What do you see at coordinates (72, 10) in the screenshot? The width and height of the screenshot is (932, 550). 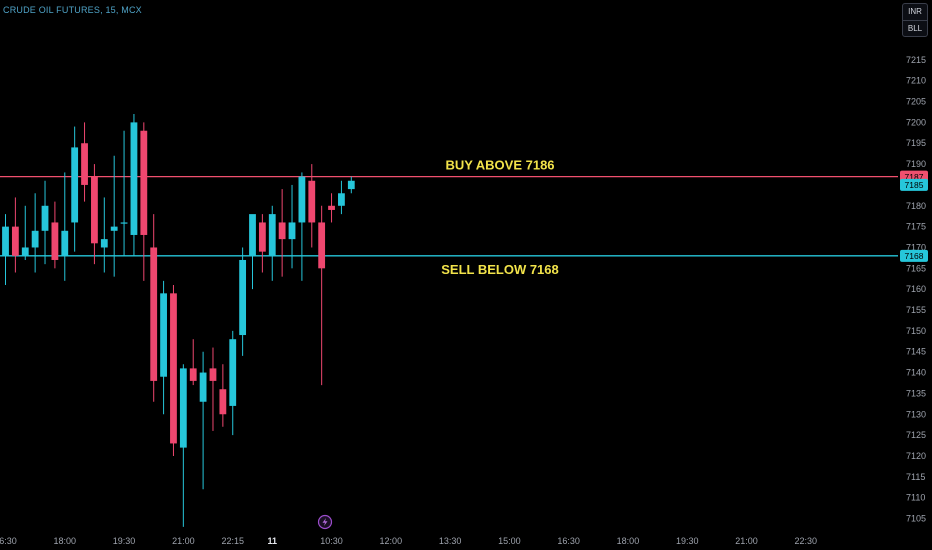 I see `symbol-title: CRUDE OIL FUTURES, 15, MCX` at bounding box center [72, 10].